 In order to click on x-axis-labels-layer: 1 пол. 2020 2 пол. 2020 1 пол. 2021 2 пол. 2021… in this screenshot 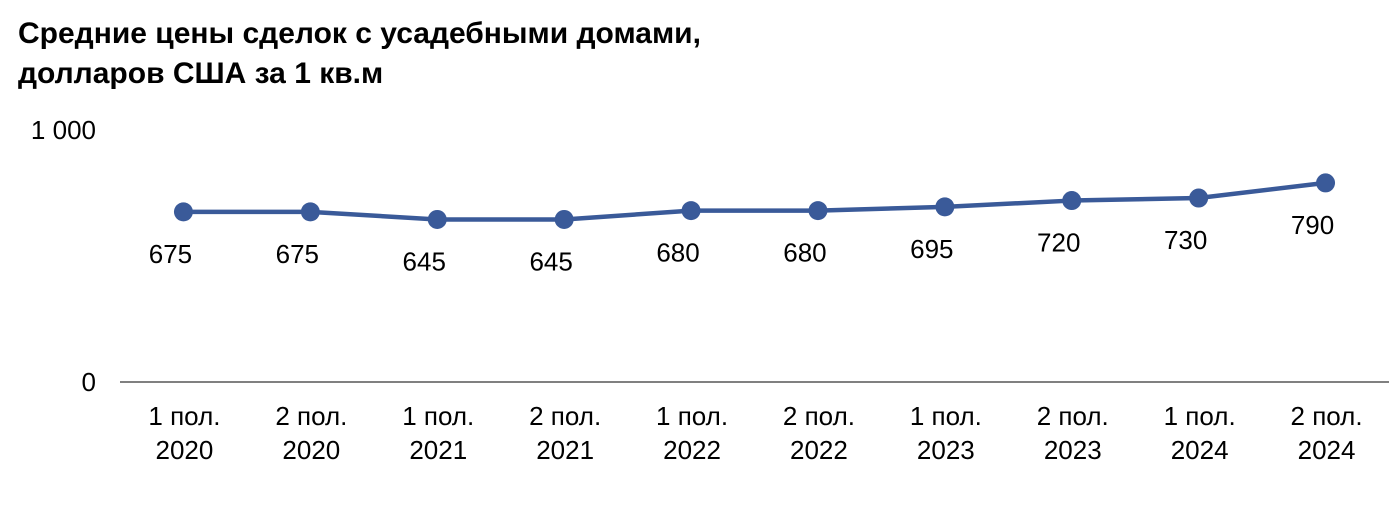, I will do `click(755, 433)`.